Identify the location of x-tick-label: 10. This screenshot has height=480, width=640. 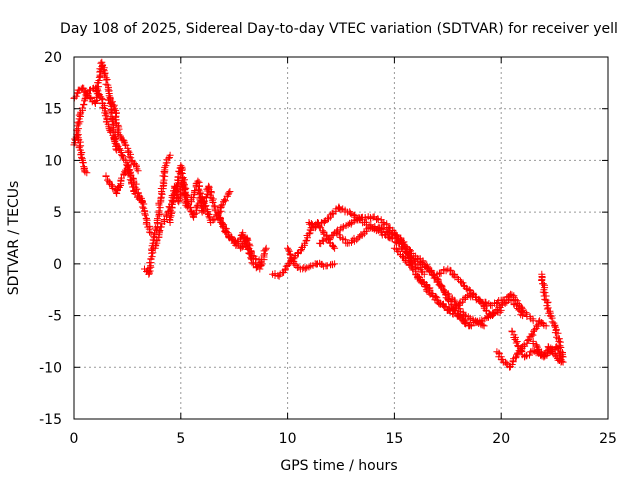
(288, 439).